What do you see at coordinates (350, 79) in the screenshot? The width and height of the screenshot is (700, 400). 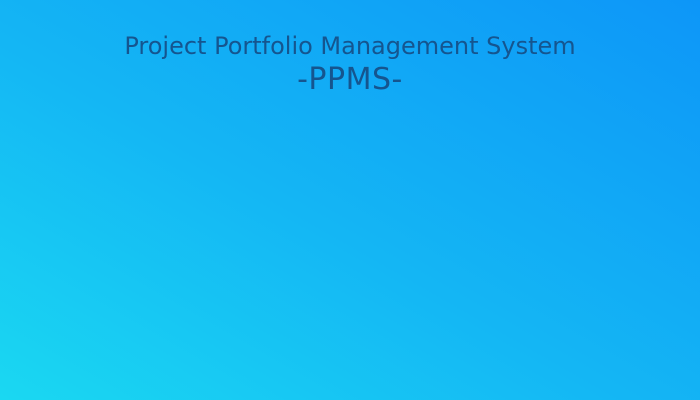 I see `system-acronym: -PPMS-` at bounding box center [350, 79].